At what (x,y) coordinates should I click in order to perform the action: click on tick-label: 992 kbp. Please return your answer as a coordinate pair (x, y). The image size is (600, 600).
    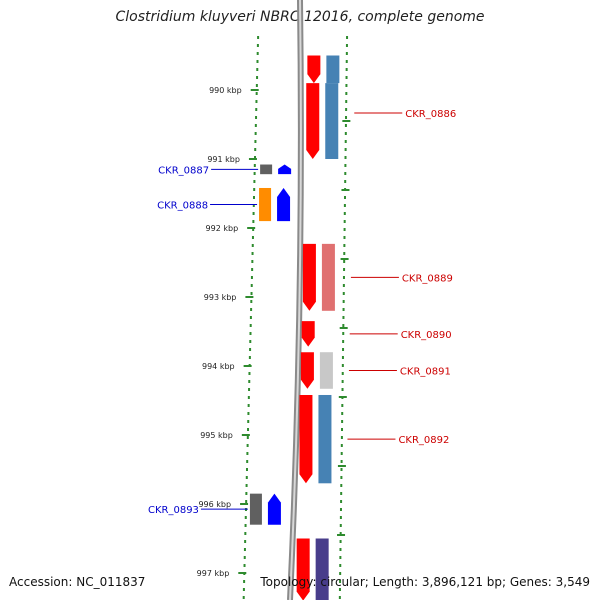
    Looking at the image, I should click on (222, 228).